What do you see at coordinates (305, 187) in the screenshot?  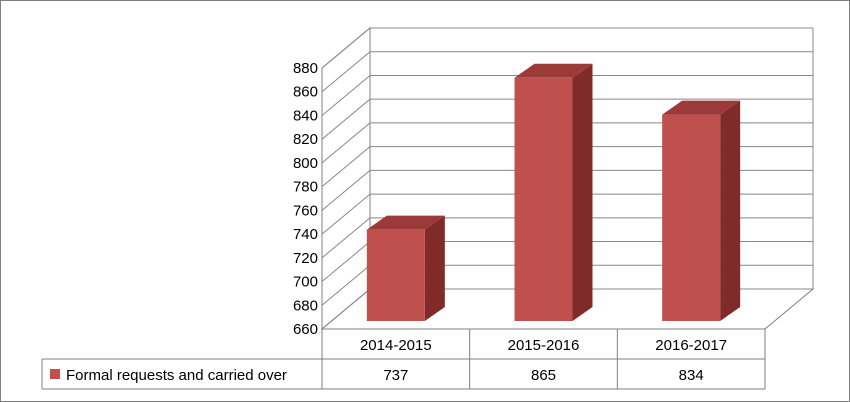 I see `y-tick-label: 780` at bounding box center [305, 187].